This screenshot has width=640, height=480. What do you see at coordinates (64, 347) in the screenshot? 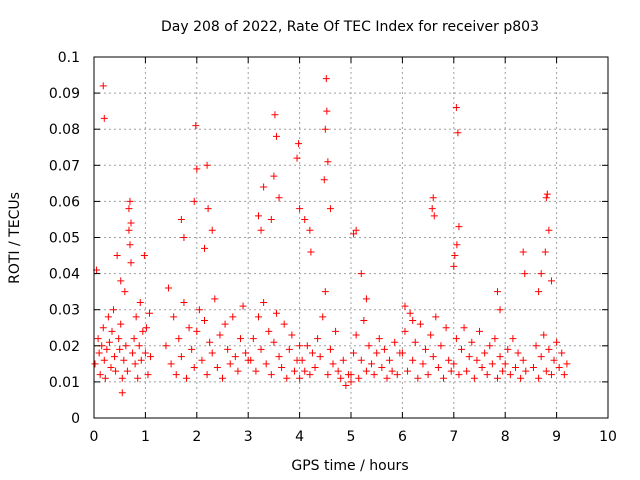
I see `y-tick-label: 0.02` at bounding box center [64, 347].